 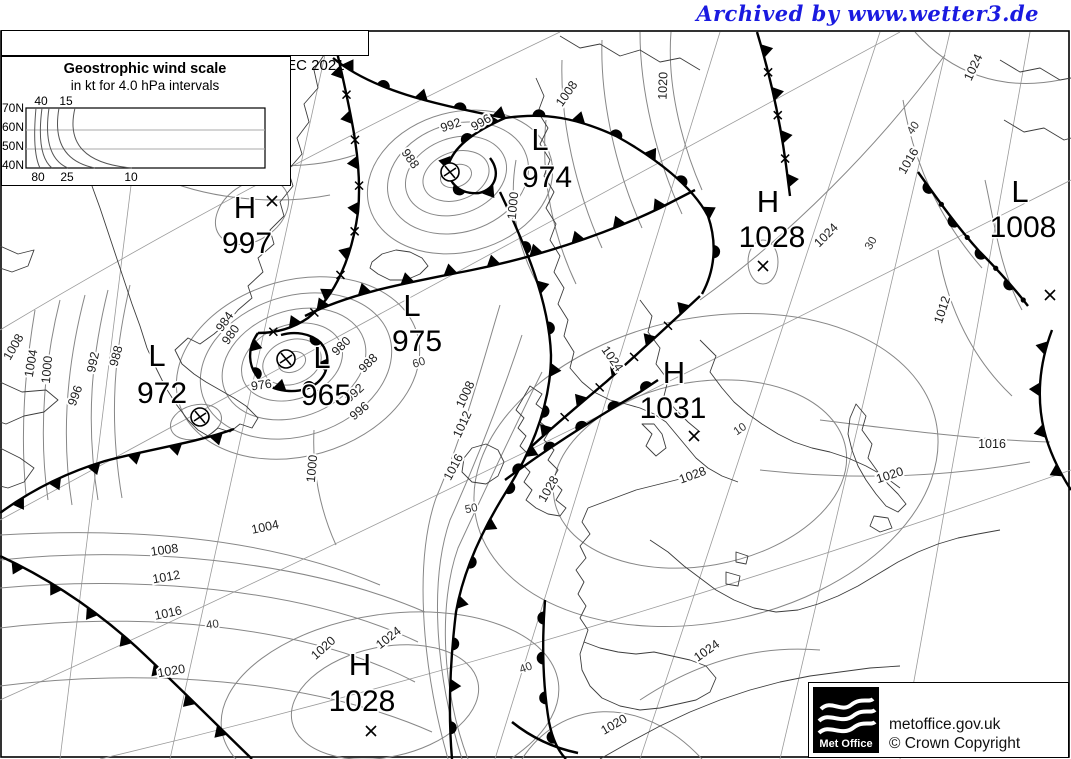 I want to click on front-warm-dot, so click(x=973, y=239).